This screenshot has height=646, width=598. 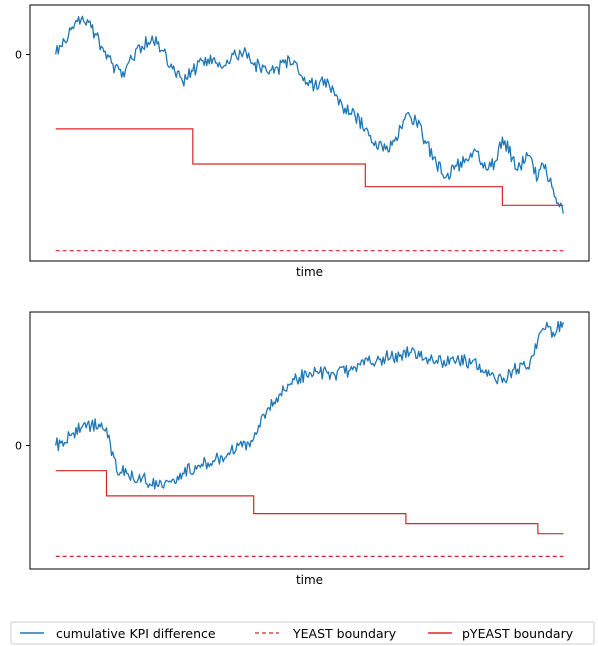 I want to click on legend-label-pyeast: pYEAST boundary, so click(x=518, y=633).